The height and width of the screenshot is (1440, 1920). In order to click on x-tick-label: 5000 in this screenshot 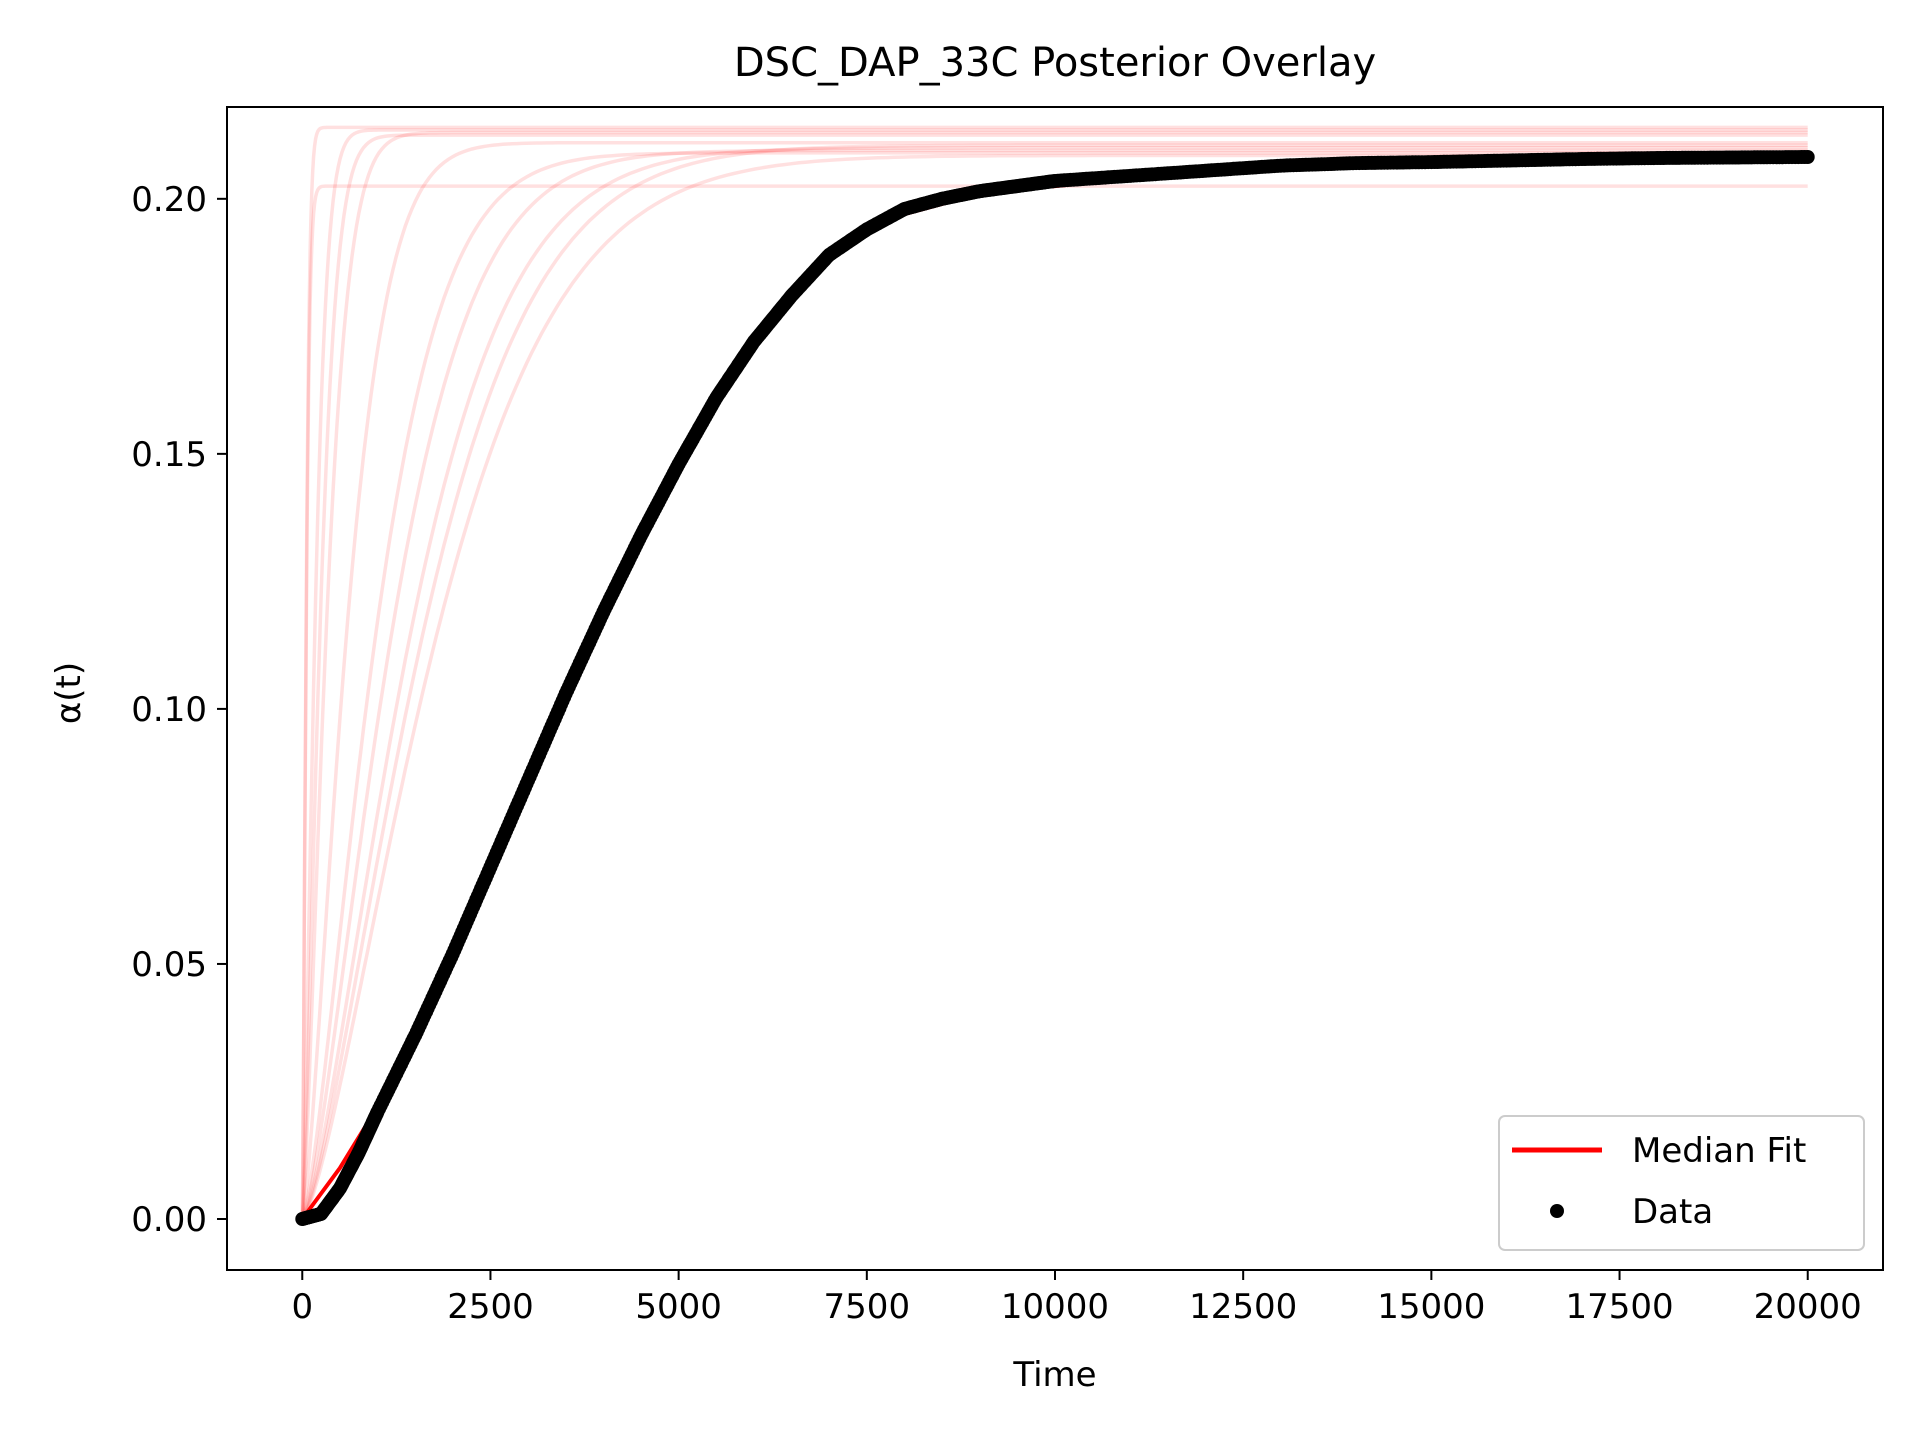, I will do `click(678, 1307)`.